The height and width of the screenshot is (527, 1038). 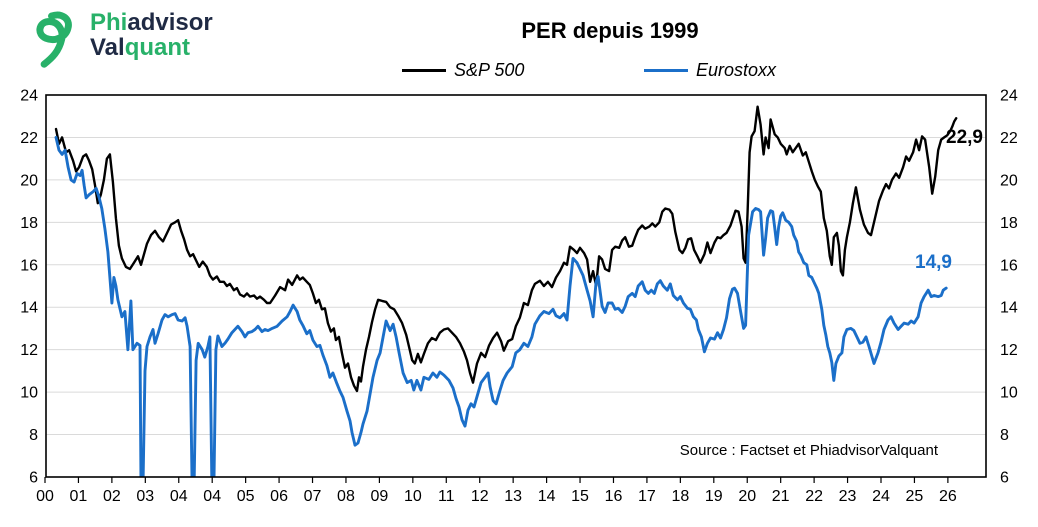 What do you see at coordinates (808, 450) in the screenshot?
I see `source-note: Source : Factset et PhiadvisorValquant` at bounding box center [808, 450].